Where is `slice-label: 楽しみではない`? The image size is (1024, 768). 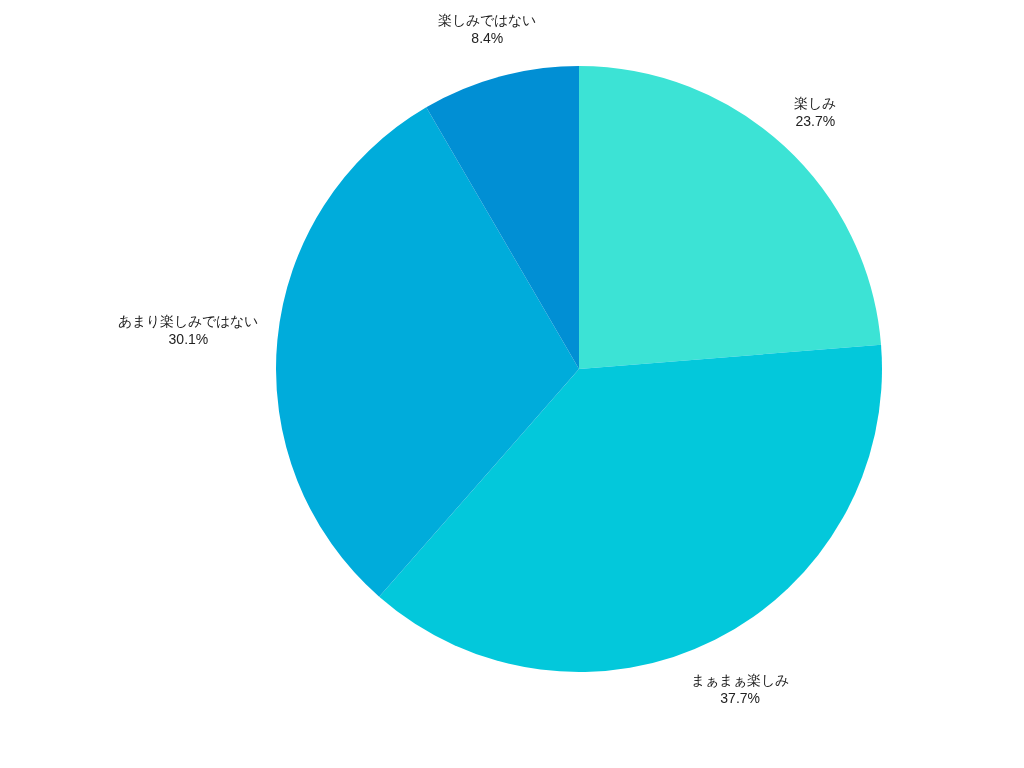
slice-label: 楽しみではない is located at coordinates (487, 19).